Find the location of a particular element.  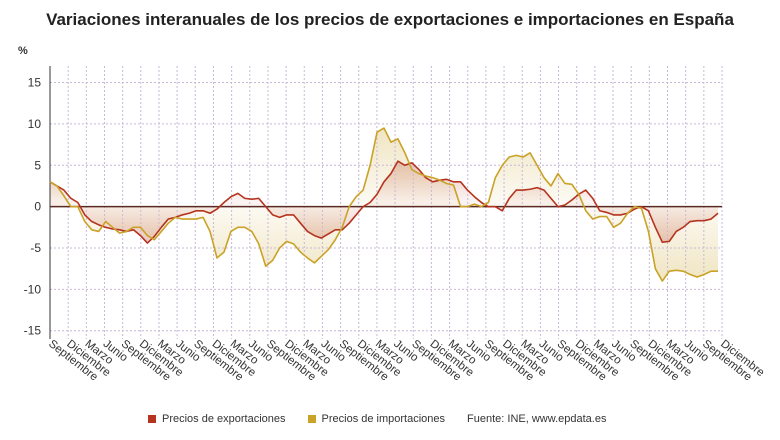

legend-label-exportaciones: Precios de exportaciones is located at coordinates (224, 419).